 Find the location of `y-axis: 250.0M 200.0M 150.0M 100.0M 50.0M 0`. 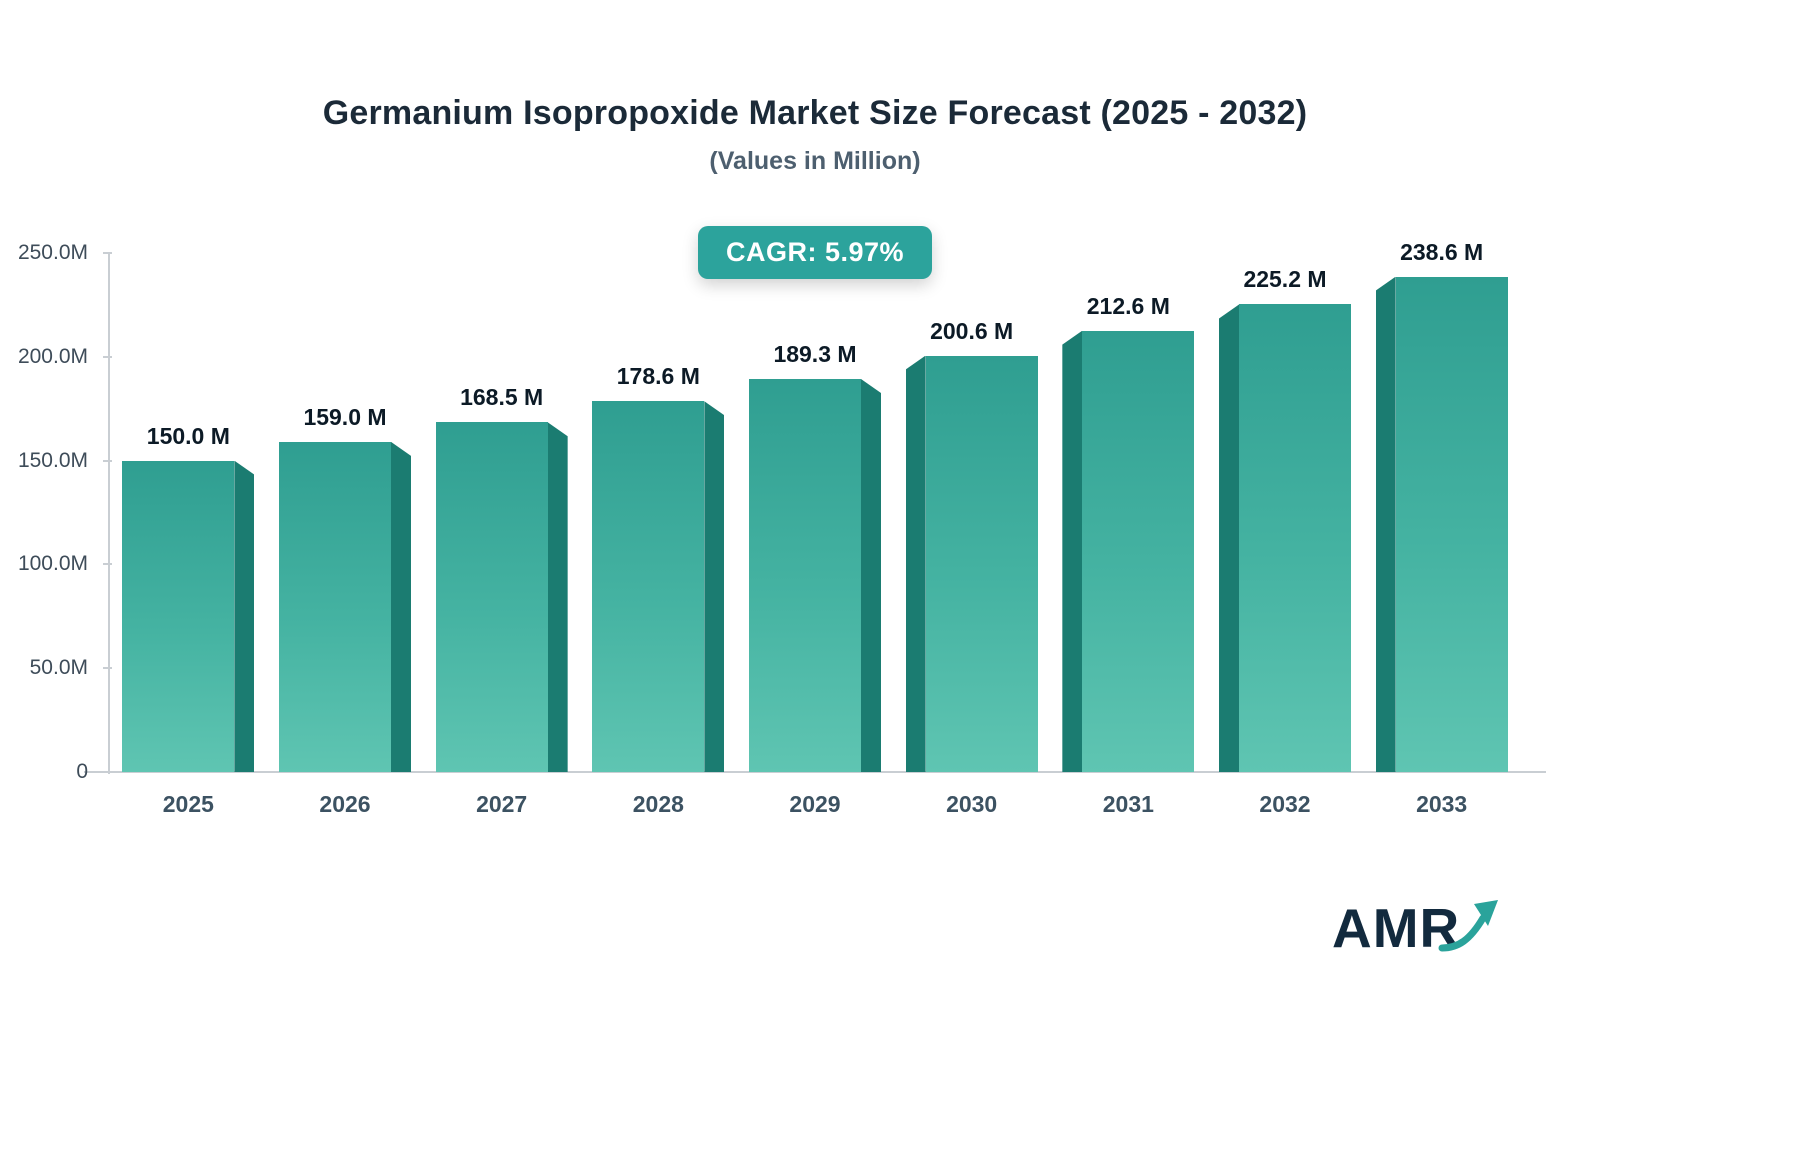

y-axis: 250.0M 200.0M 150.0M 100.0M 50.0M 0 is located at coordinates (56, 512).